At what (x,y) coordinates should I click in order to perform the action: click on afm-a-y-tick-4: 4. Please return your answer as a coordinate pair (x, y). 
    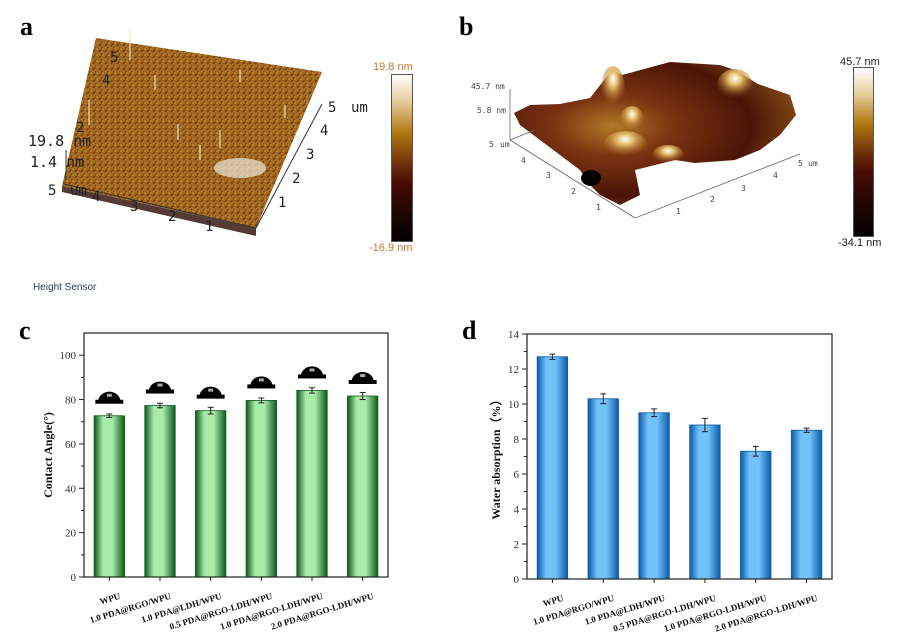
    Looking at the image, I should click on (96, 197).